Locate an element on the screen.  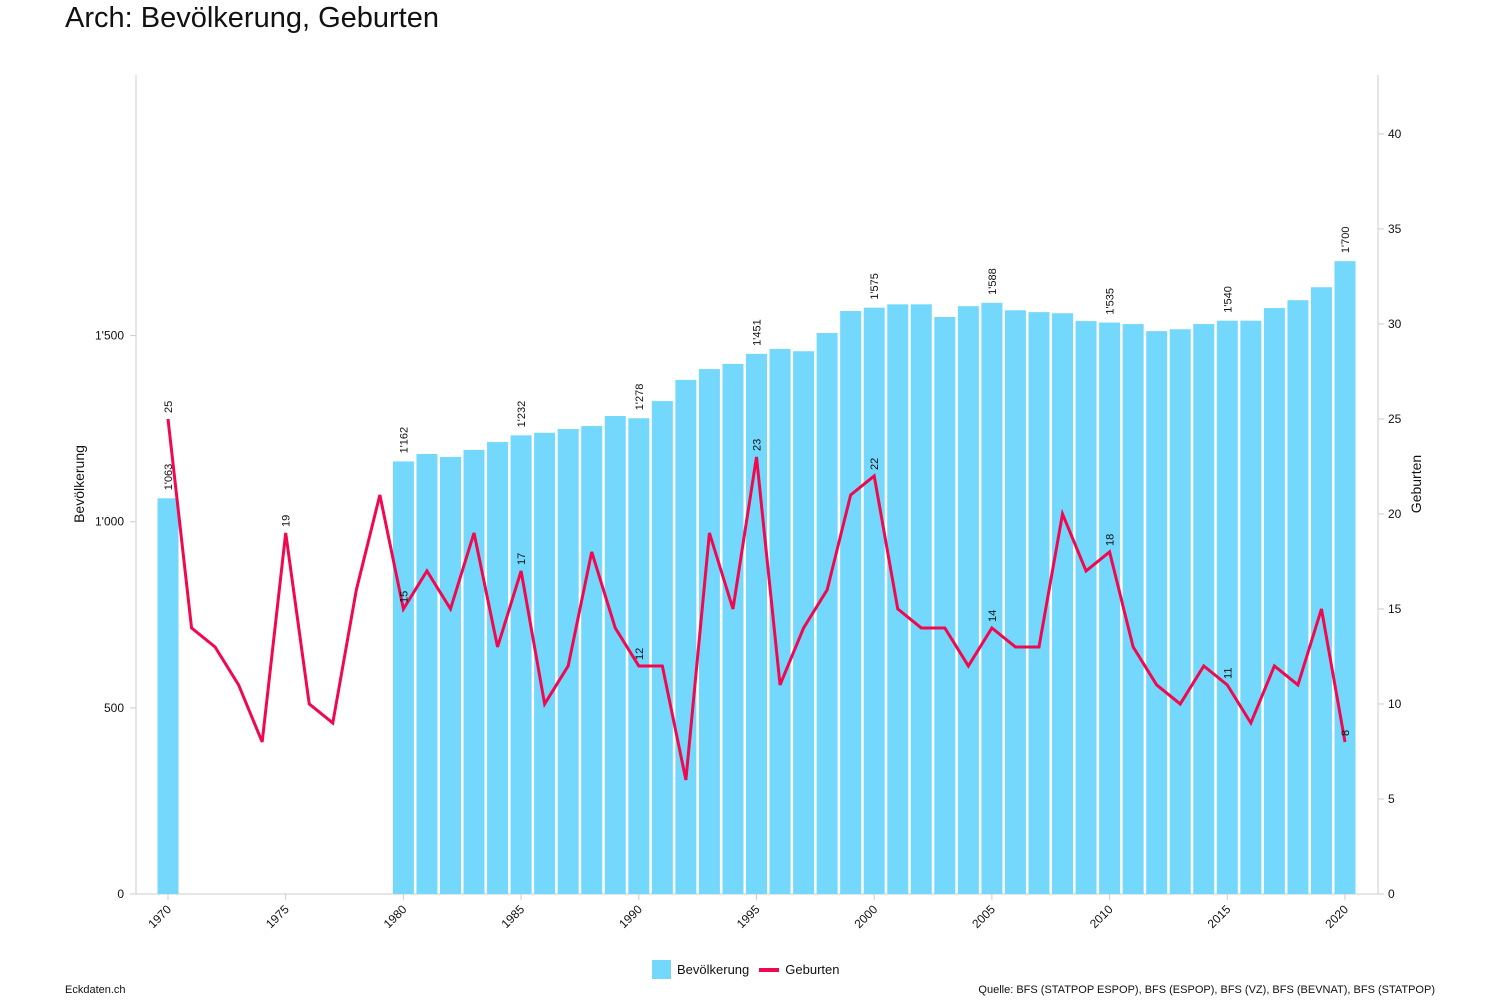
x-tick-label: 2020 is located at coordinates (1336, 916).